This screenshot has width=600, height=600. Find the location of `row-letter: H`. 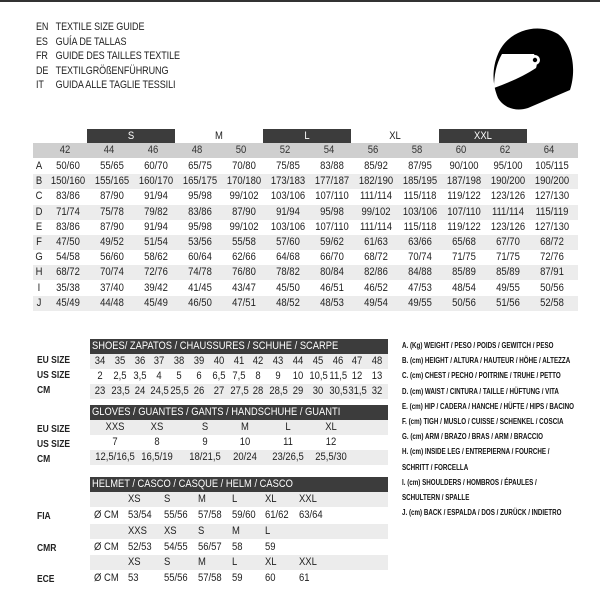

row-letter: H is located at coordinates (39, 272).